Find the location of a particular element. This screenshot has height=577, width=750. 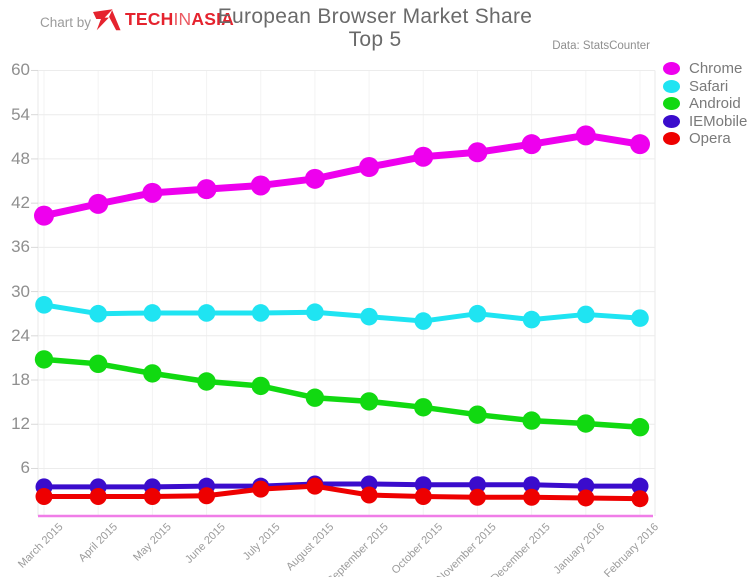

legend-label-safari: Safari is located at coordinates (709, 86).